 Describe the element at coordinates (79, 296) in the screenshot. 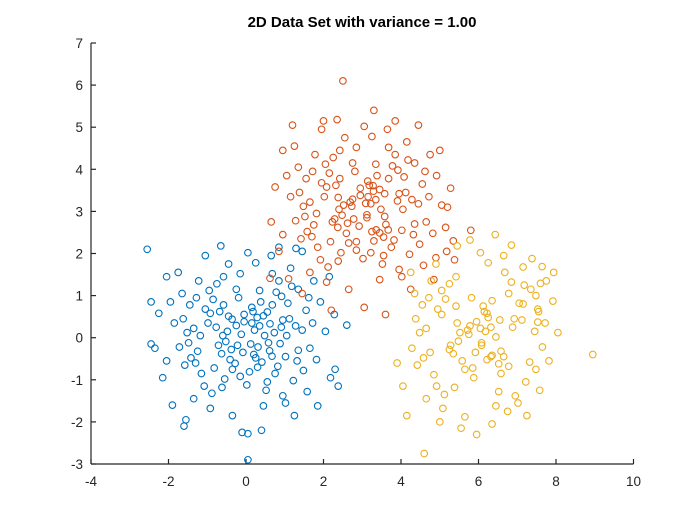

I see `y-tick-label: 1` at that location.